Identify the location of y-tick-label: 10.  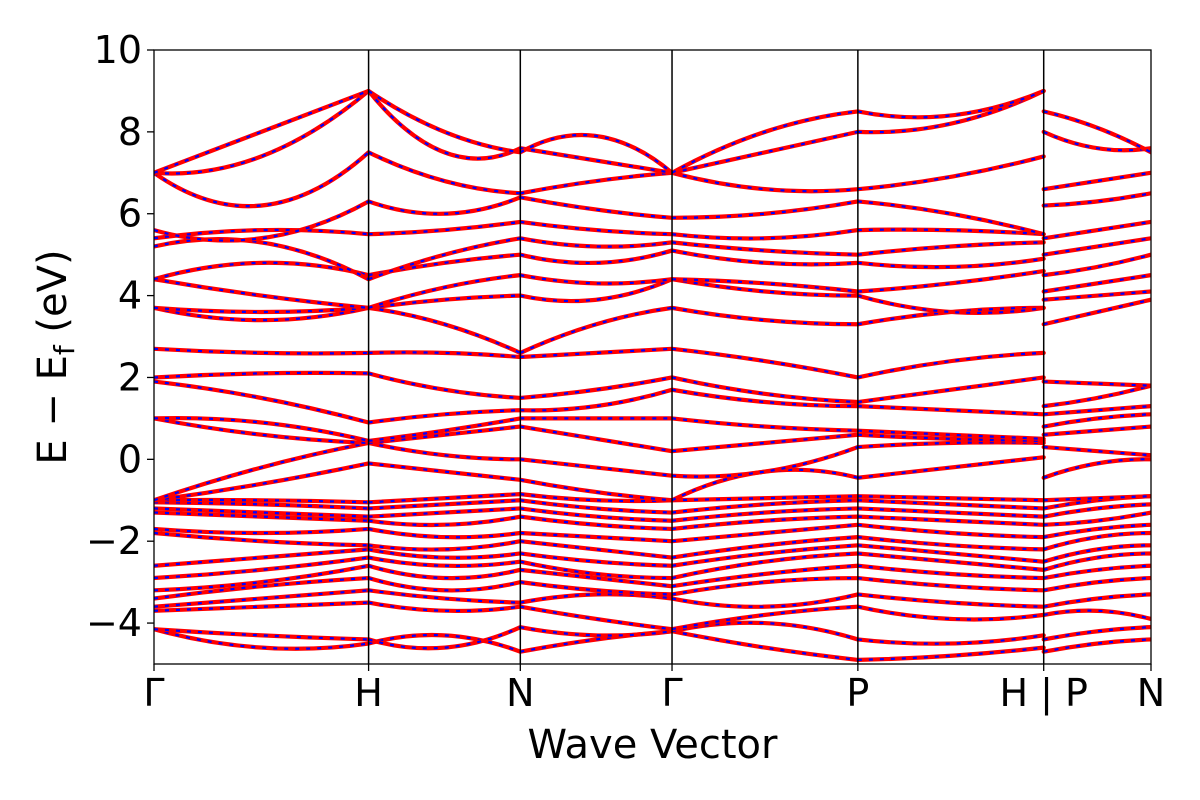
(118, 50).